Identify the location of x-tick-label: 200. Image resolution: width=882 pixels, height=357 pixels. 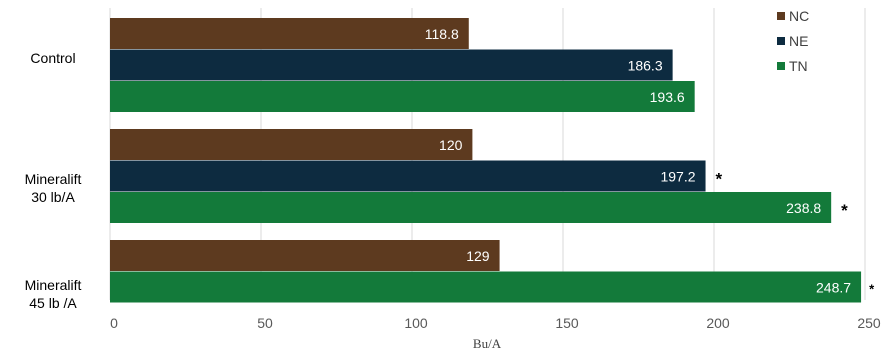
(718, 323).